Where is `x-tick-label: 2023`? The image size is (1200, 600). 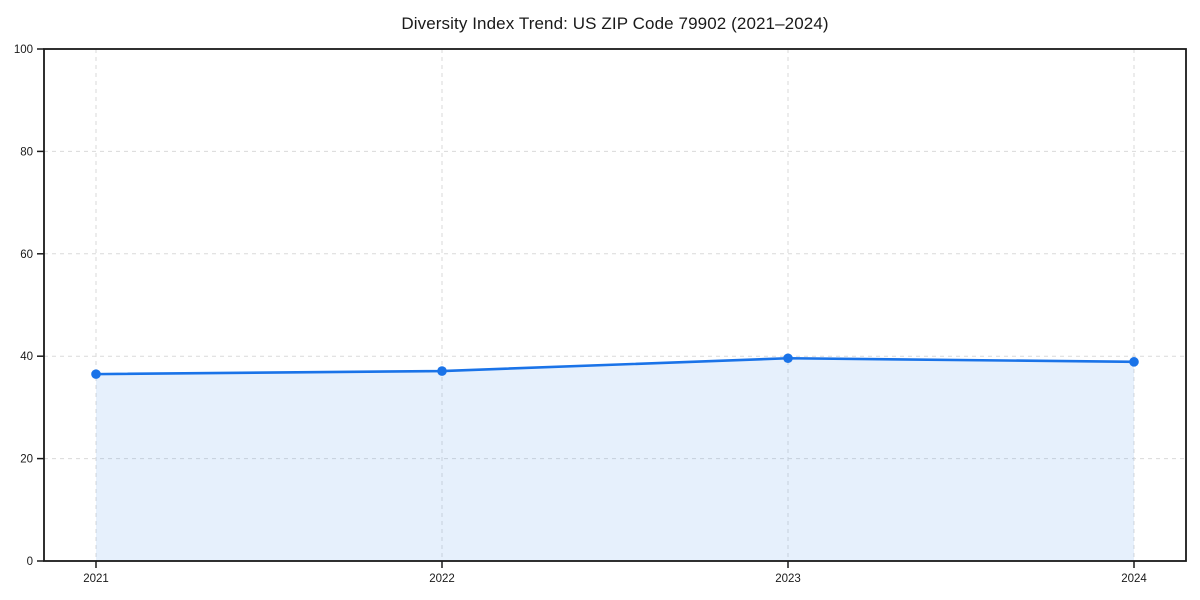
x-tick-label: 2023 is located at coordinates (788, 579).